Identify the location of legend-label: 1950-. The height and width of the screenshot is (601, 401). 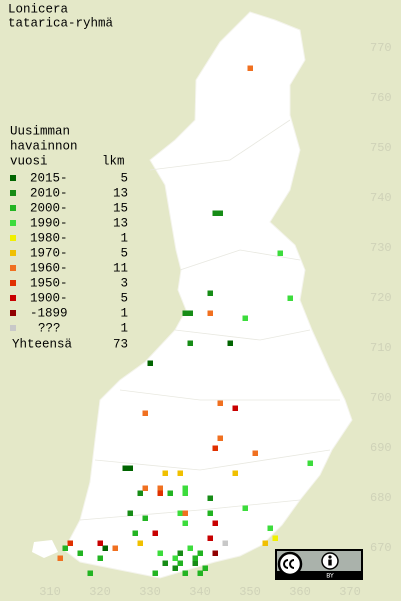
(49, 283).